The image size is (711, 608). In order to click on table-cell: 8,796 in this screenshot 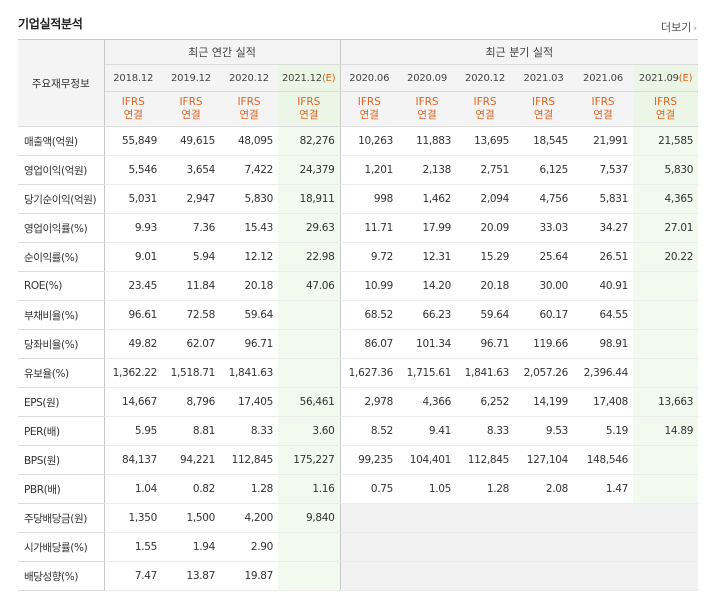, I will do `click(191, 402)`.